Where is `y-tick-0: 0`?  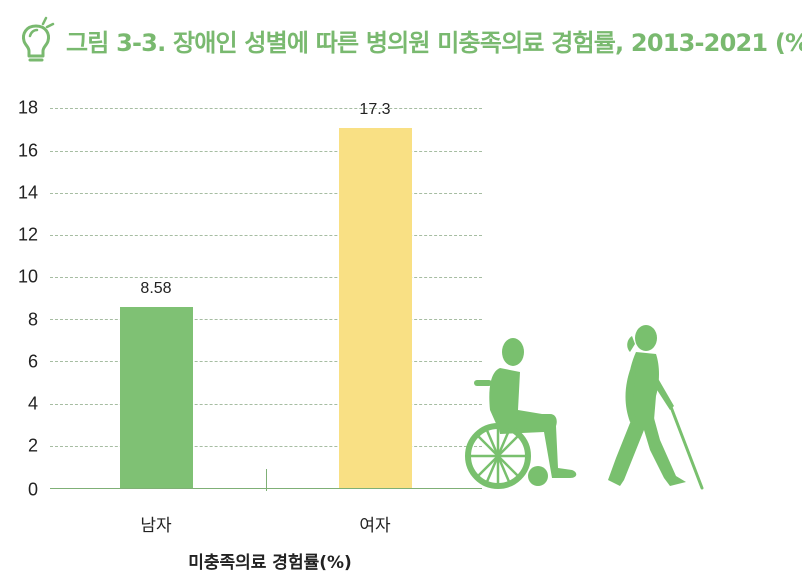 y-tick-0: 0 is located at coordinates (32, 489).